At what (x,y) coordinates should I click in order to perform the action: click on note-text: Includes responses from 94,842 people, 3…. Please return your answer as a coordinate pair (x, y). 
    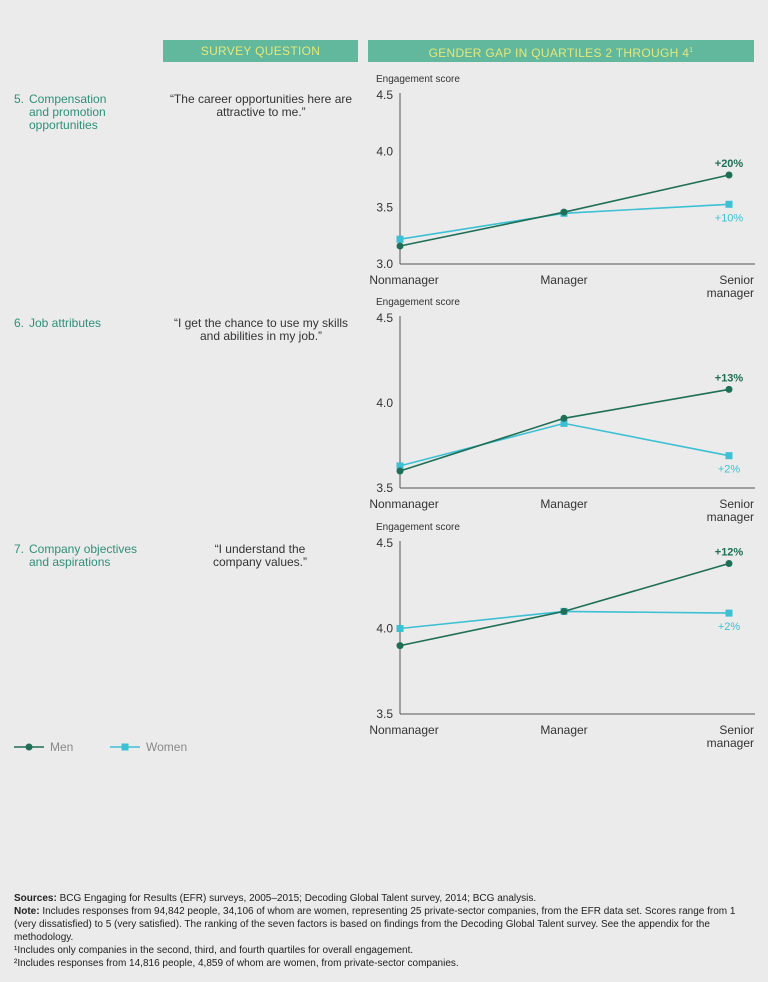
    Looking at the image, I should click on (375, 924).